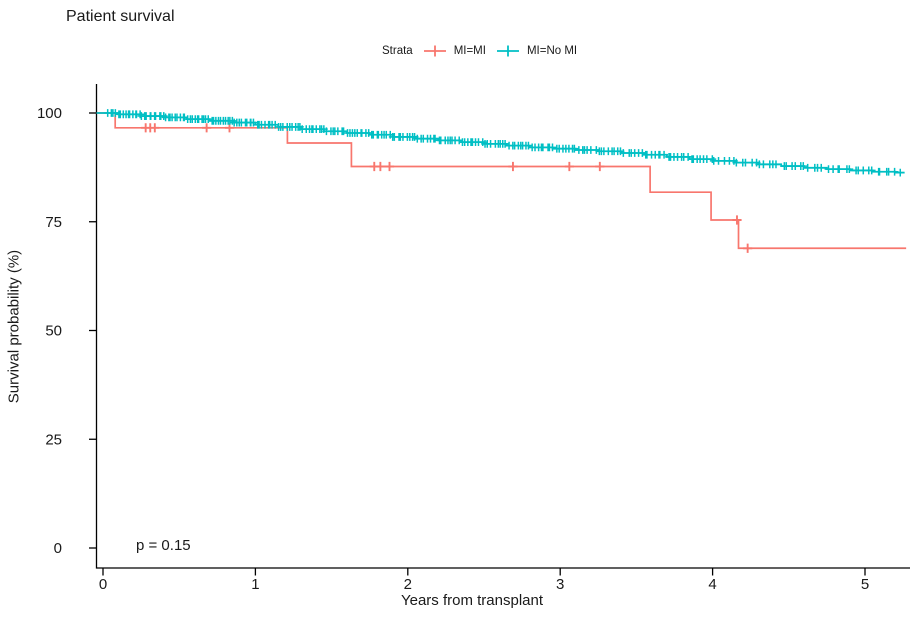 Image resolution: width=912 pixels, height=623 pixels. What do you see at coordinates (53, 331) in the screenshot?
I see `y-tick-label: 50` at bounding box center [53, 331].